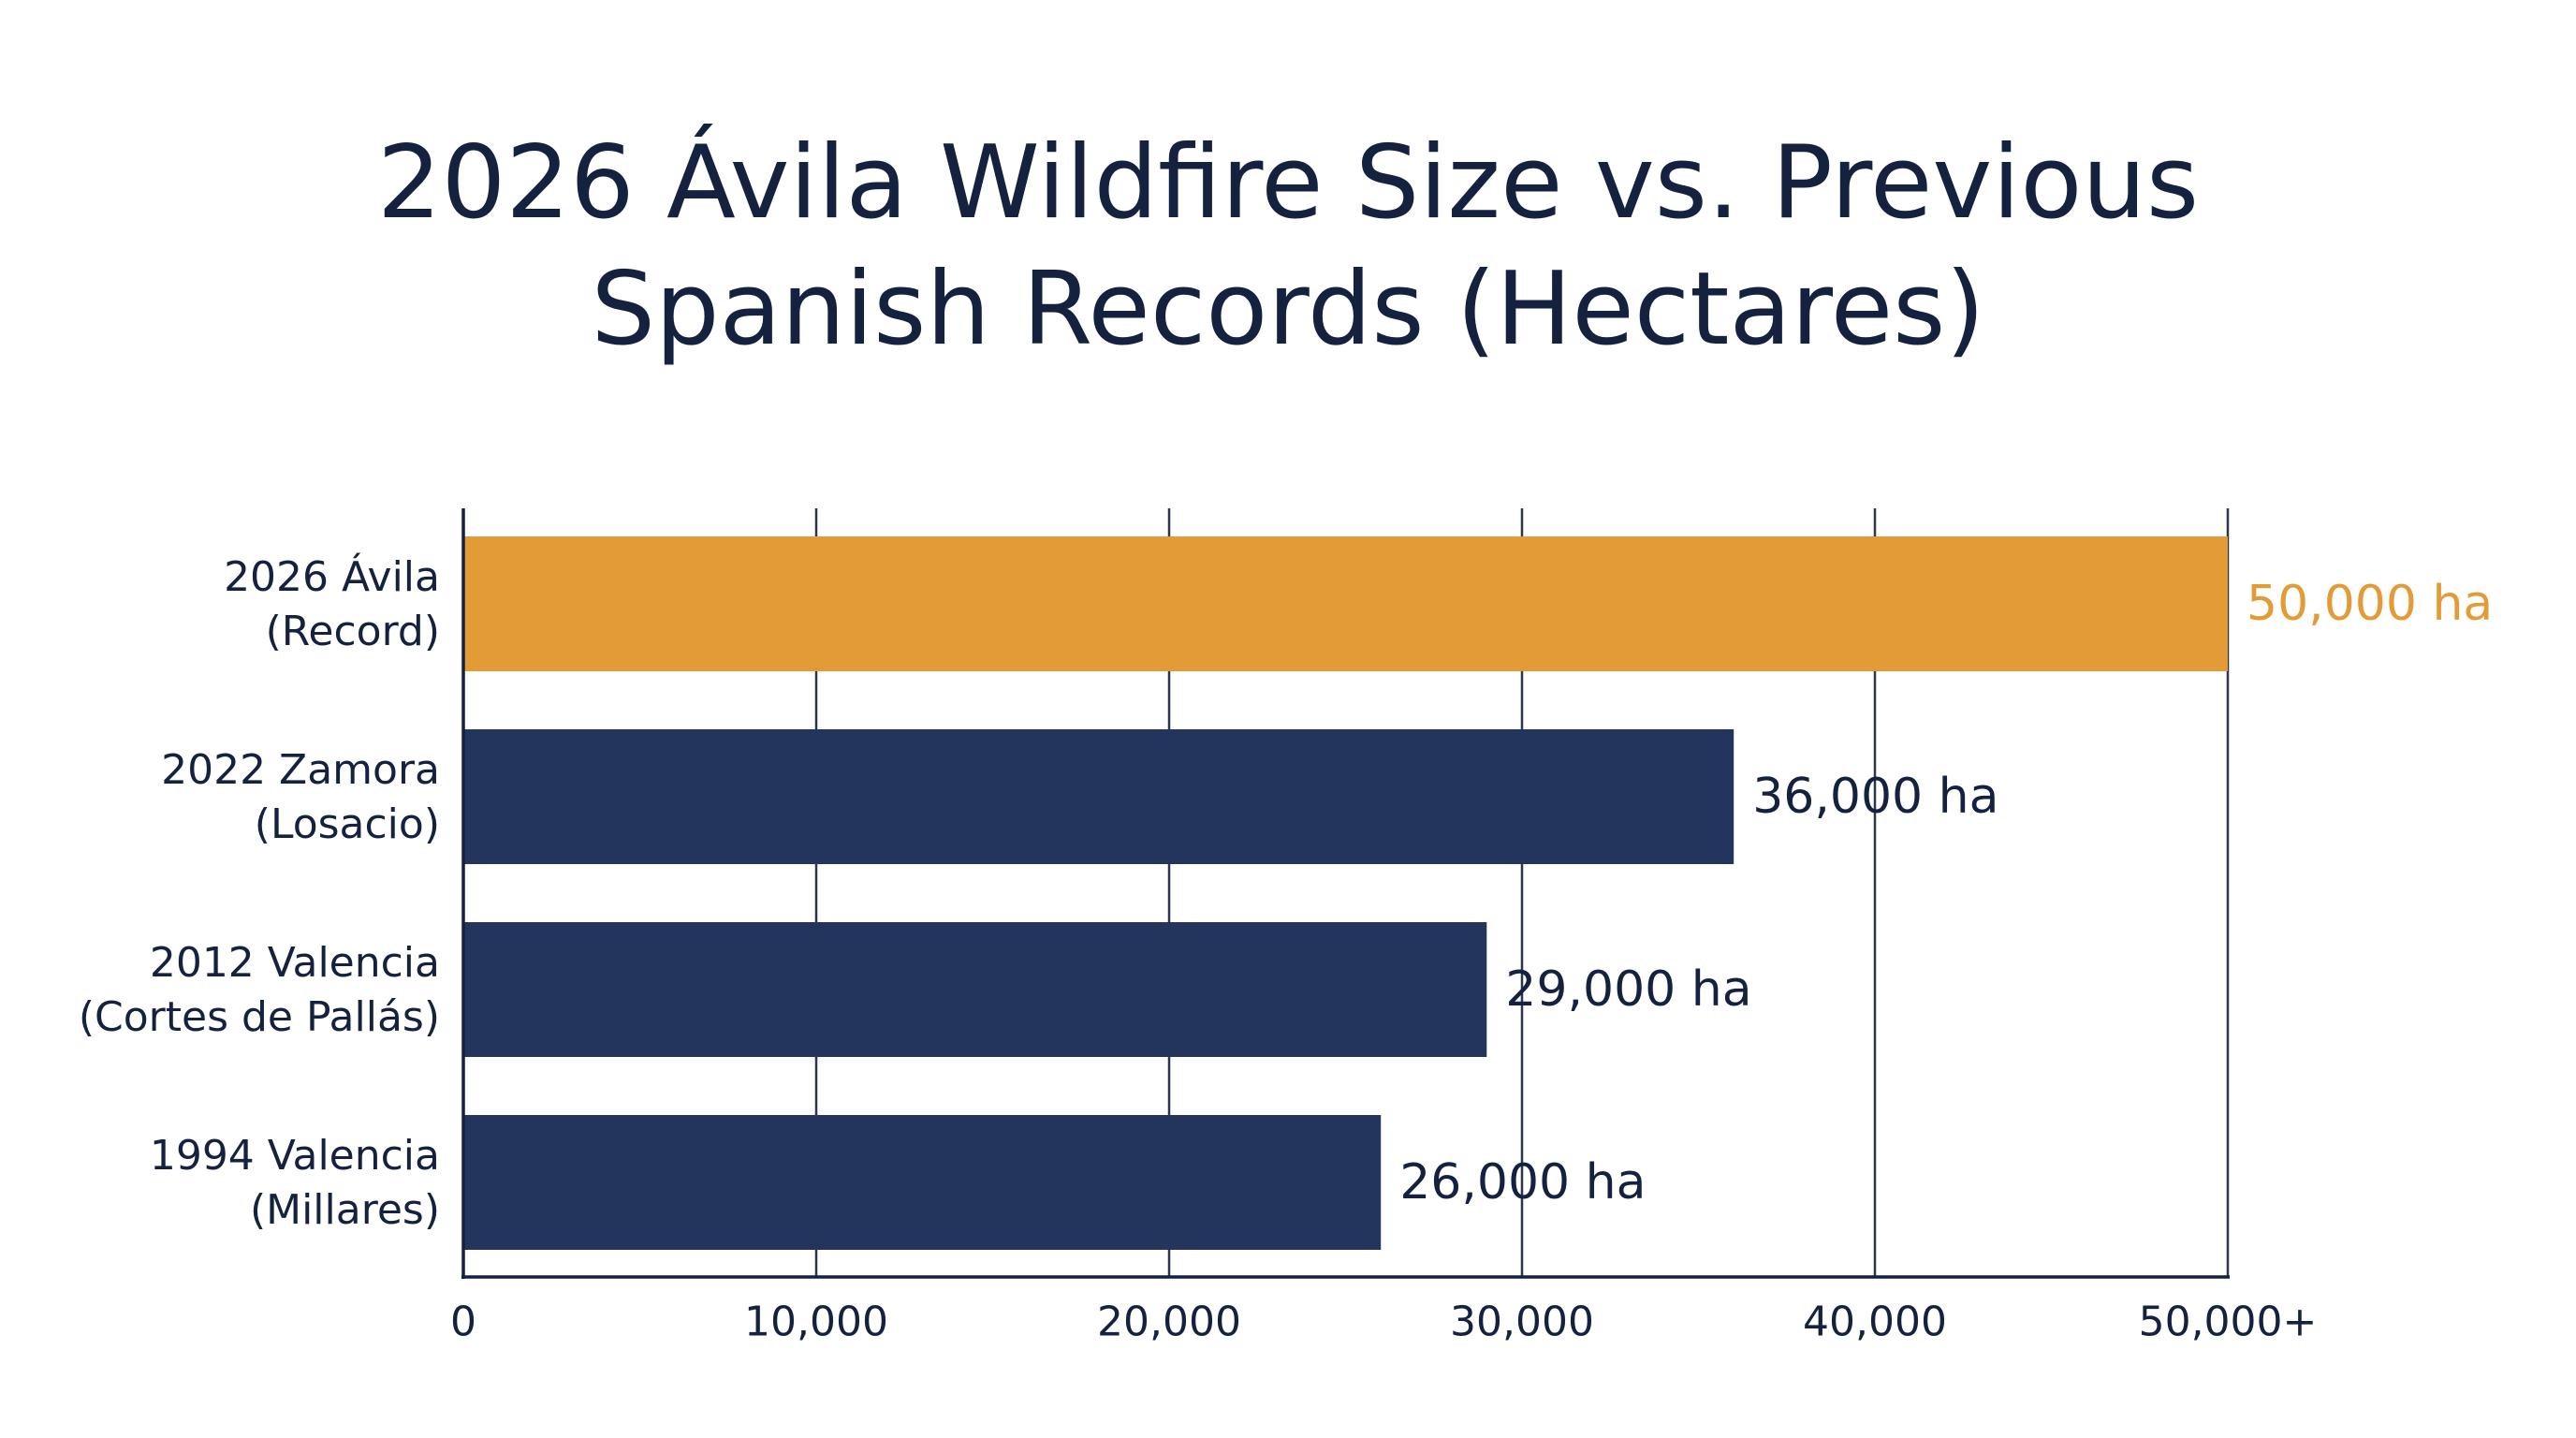  Describe the element at coordinates (1628, 989) in the screenshot. I see `value-label-2: 29,000 ha` at that location.